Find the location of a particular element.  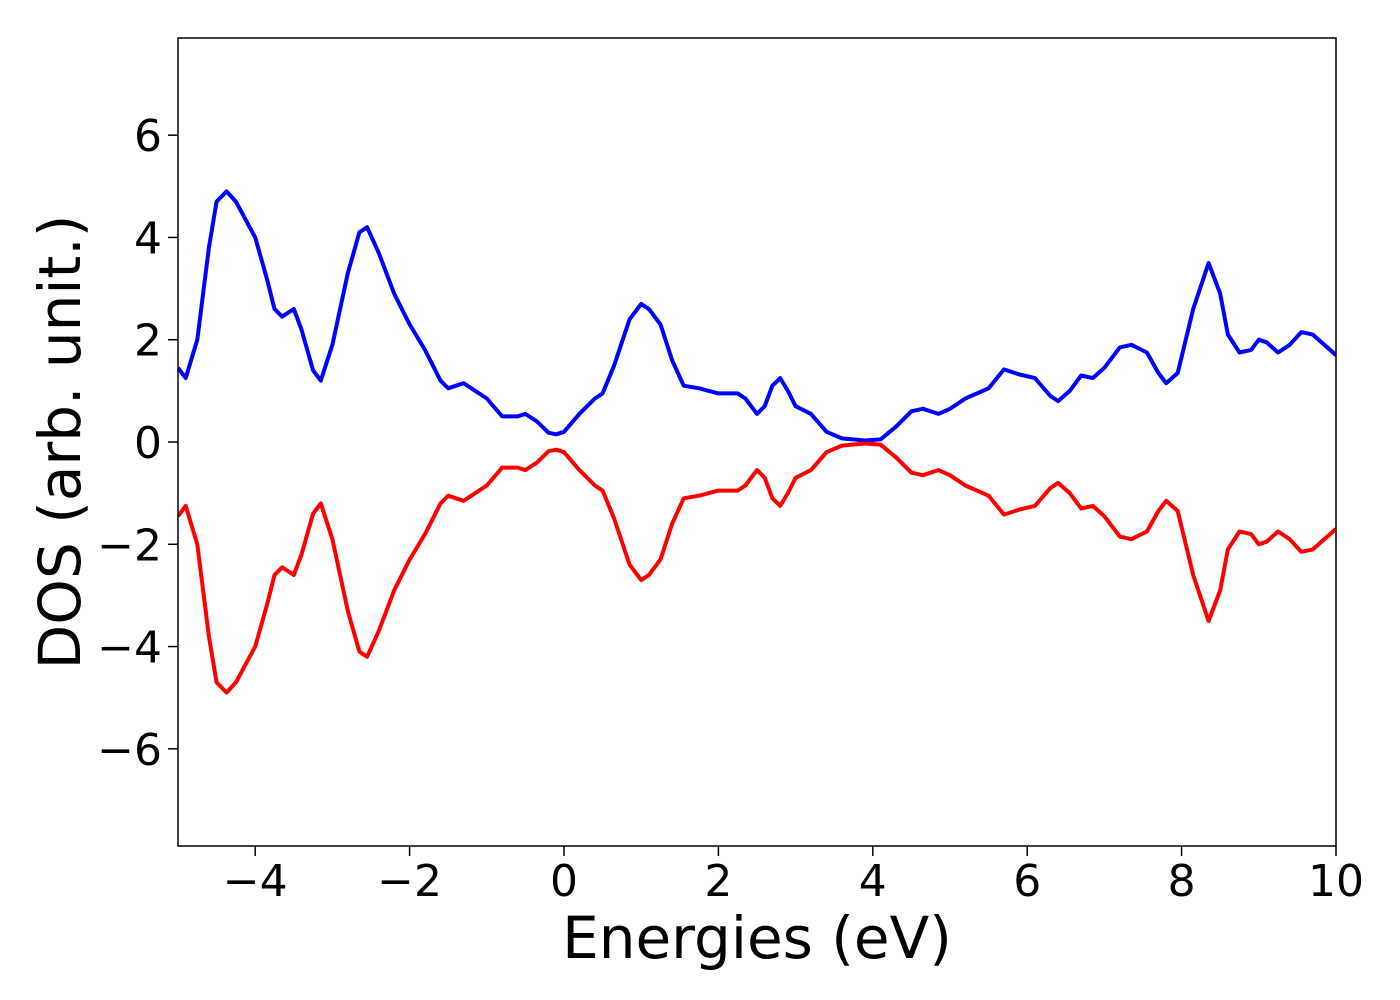

y-tick-label: −4 is located at coordinates (129, 648).